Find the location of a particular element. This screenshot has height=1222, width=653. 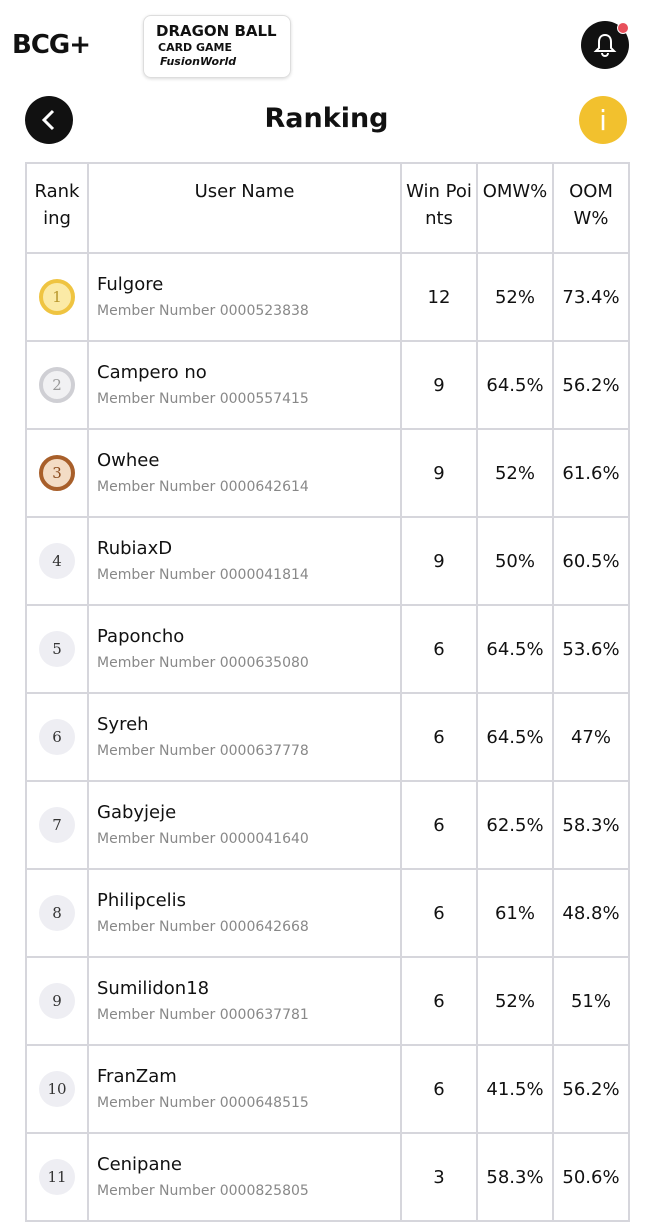

oomw: 73.4% is located at coordinates (591, 297).